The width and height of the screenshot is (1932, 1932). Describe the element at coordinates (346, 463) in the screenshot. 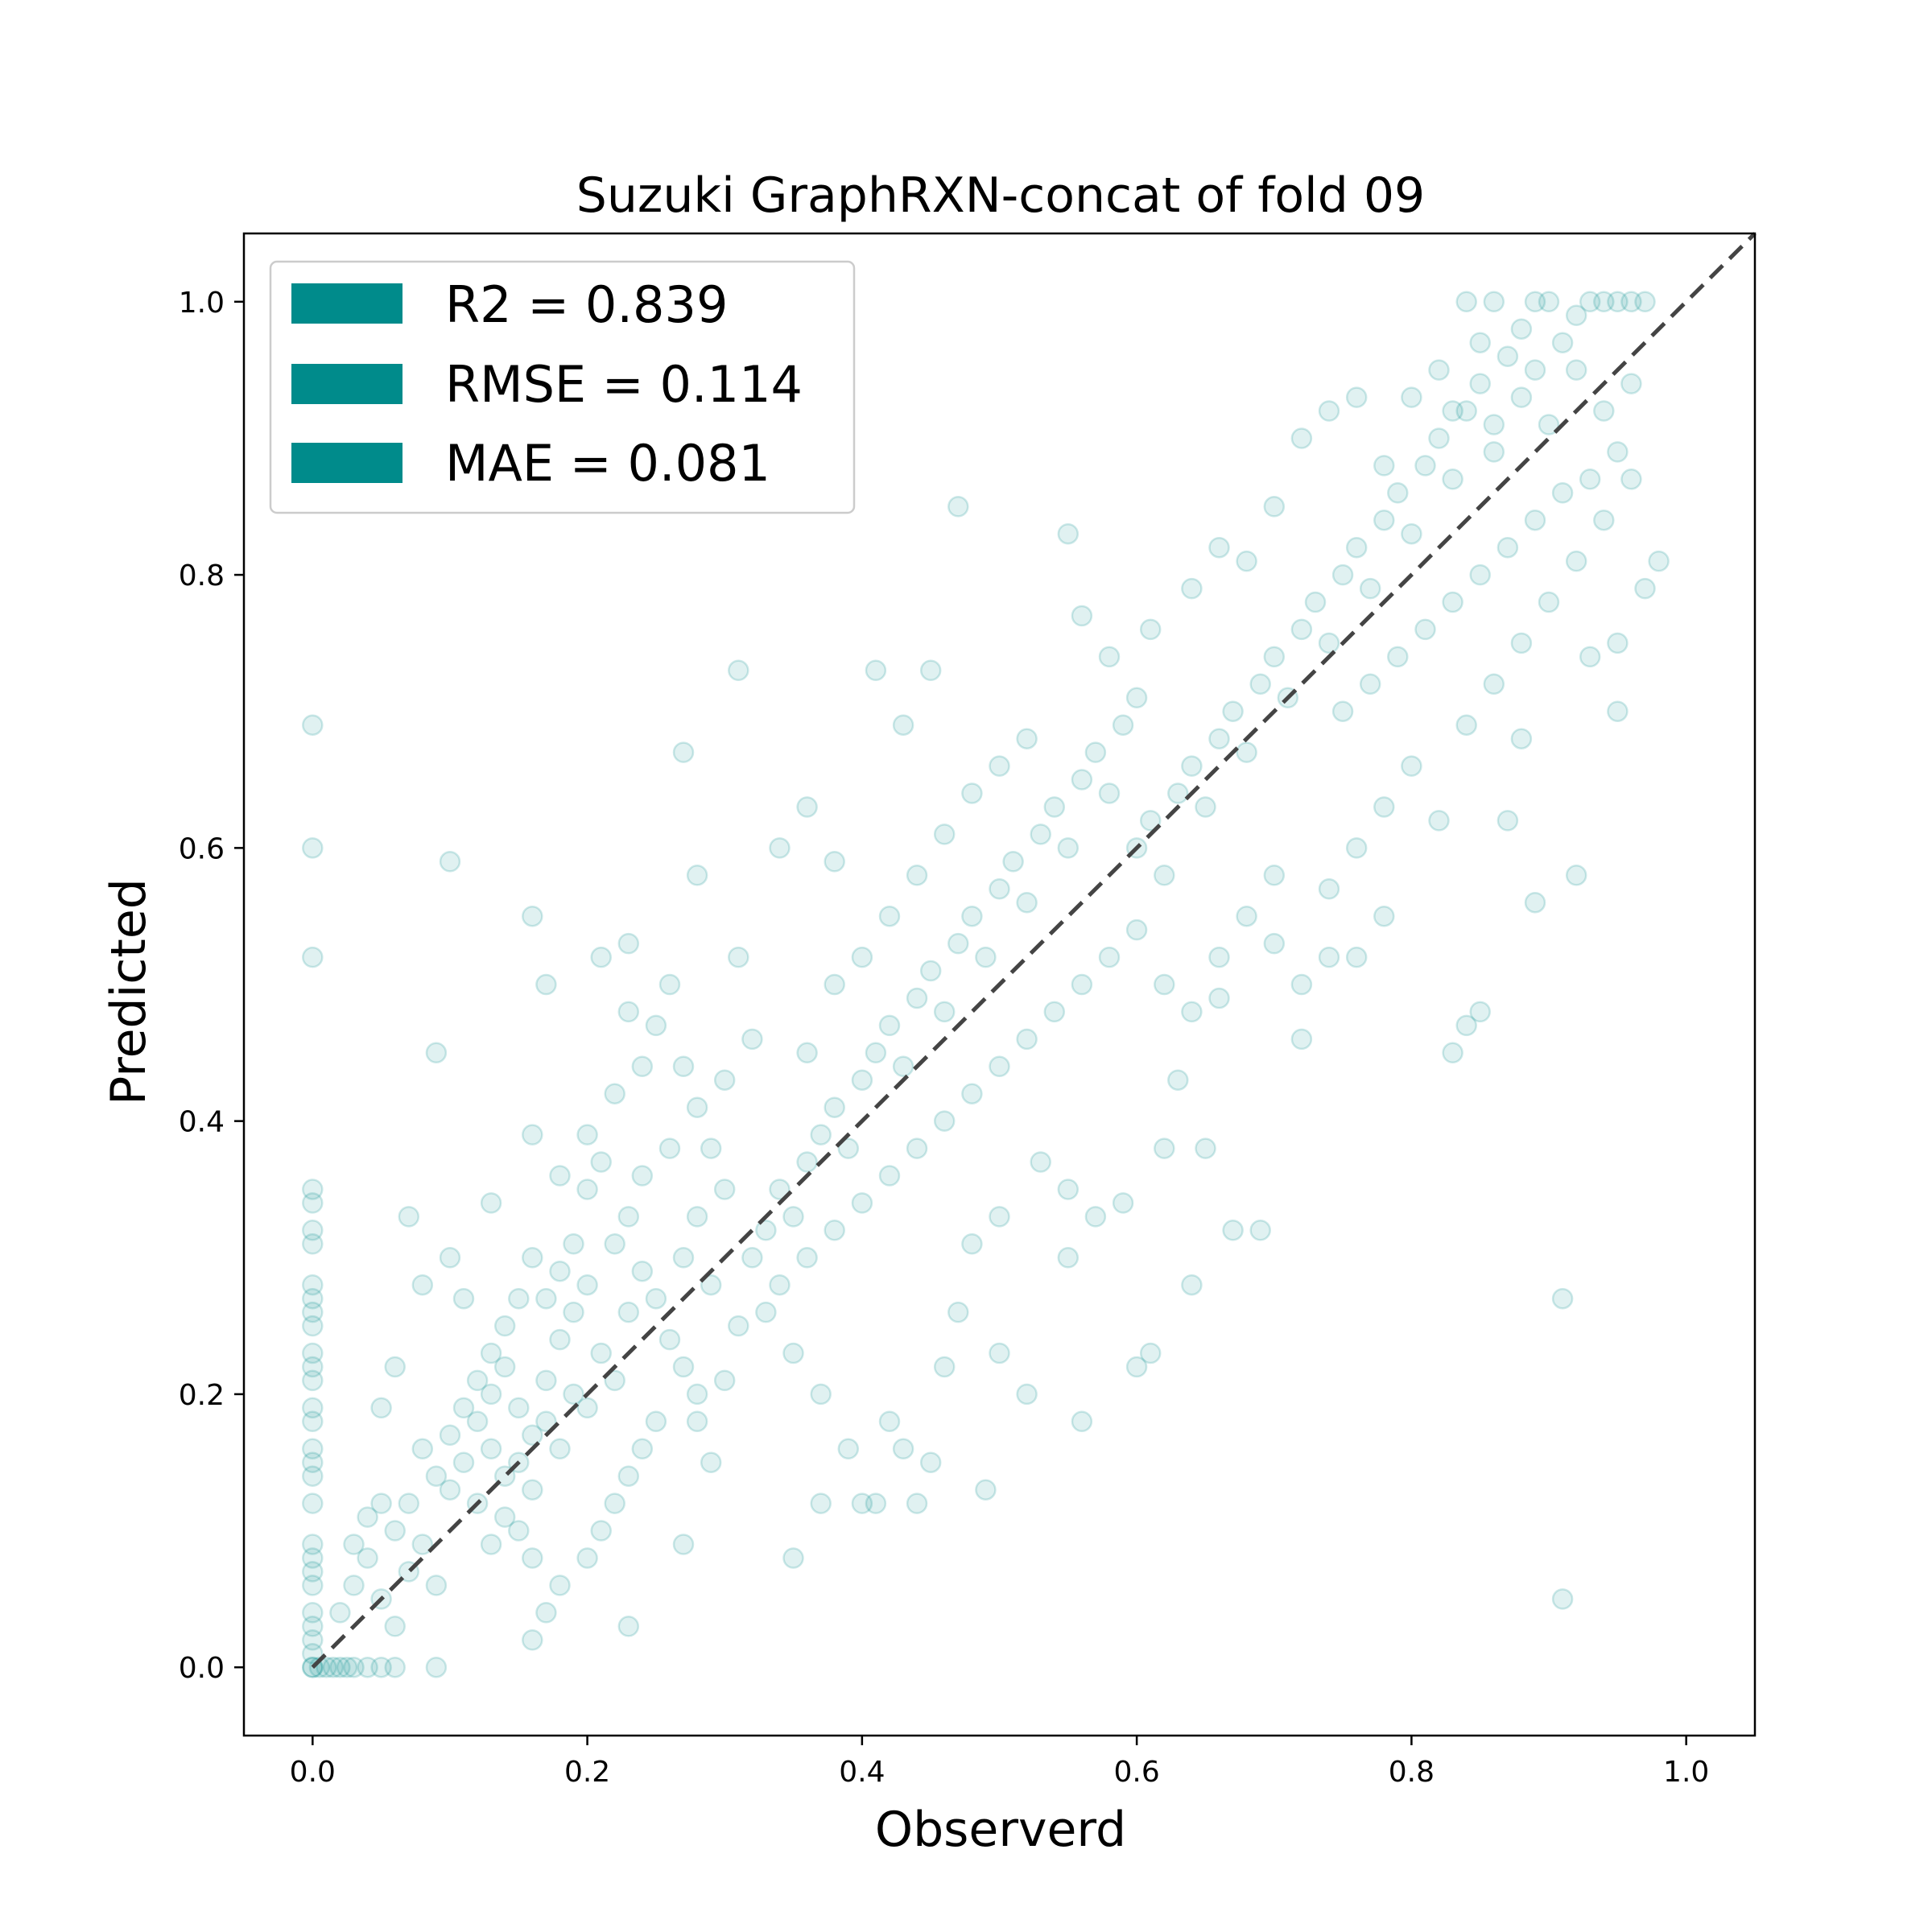

I see `legend-swatch-mae` at that location.